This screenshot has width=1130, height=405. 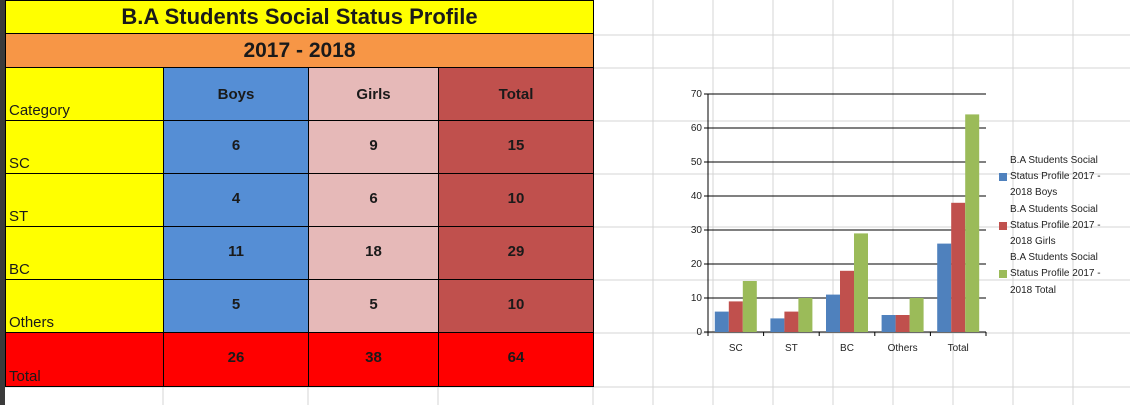 What do you see at coordinates (373, 94) in the screenshot?
I see `header-girls: Girls` at bounding box center [373, 94].